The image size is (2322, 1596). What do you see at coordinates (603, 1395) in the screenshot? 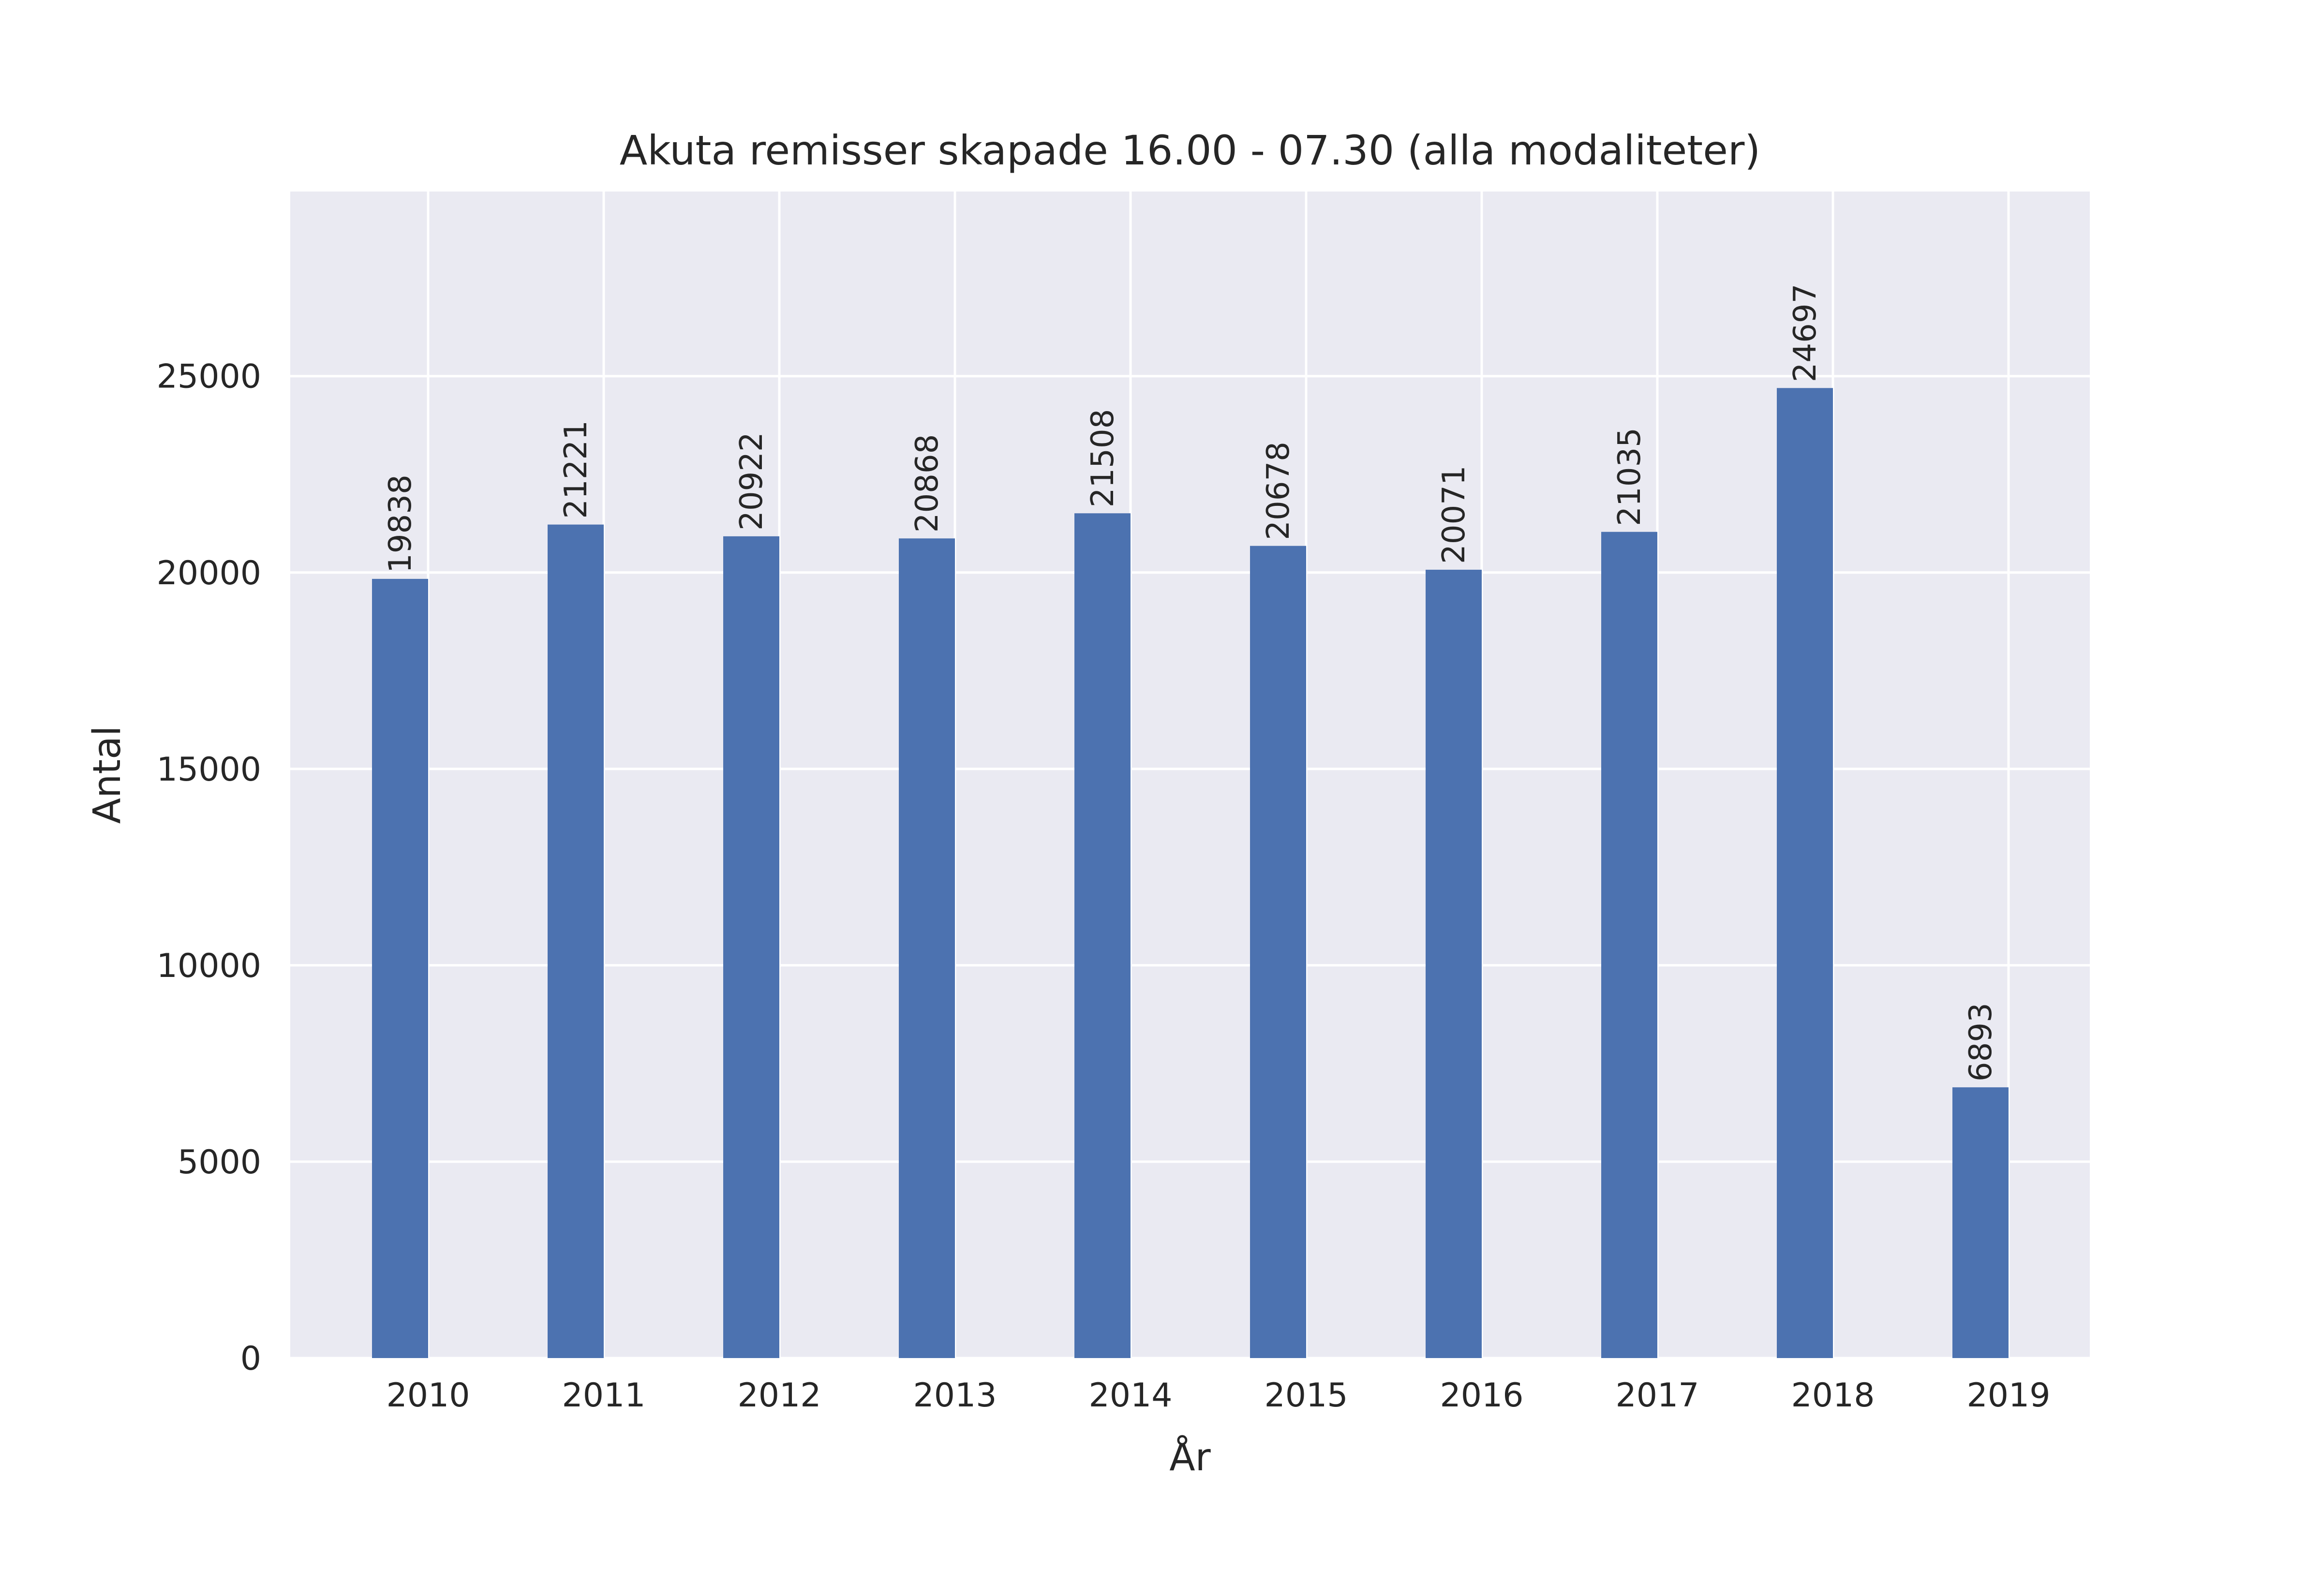
I see `x-tick-label: 2011` at bounding box center [603, 1395].